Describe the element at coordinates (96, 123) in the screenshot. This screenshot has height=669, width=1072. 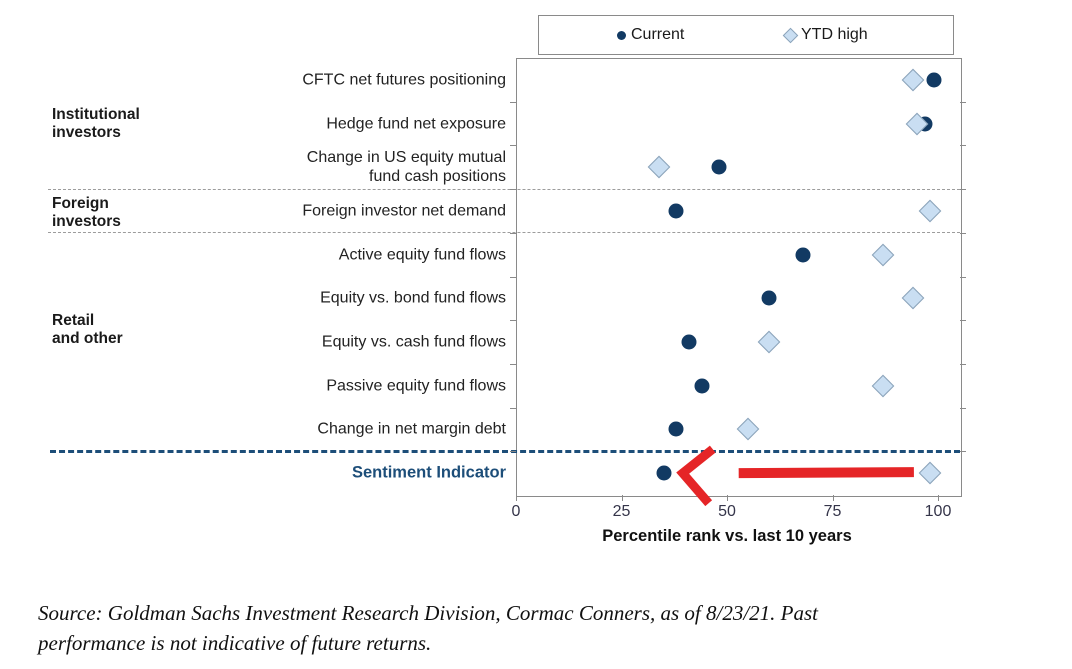
I see `group-label: Institutional investors` at that location.